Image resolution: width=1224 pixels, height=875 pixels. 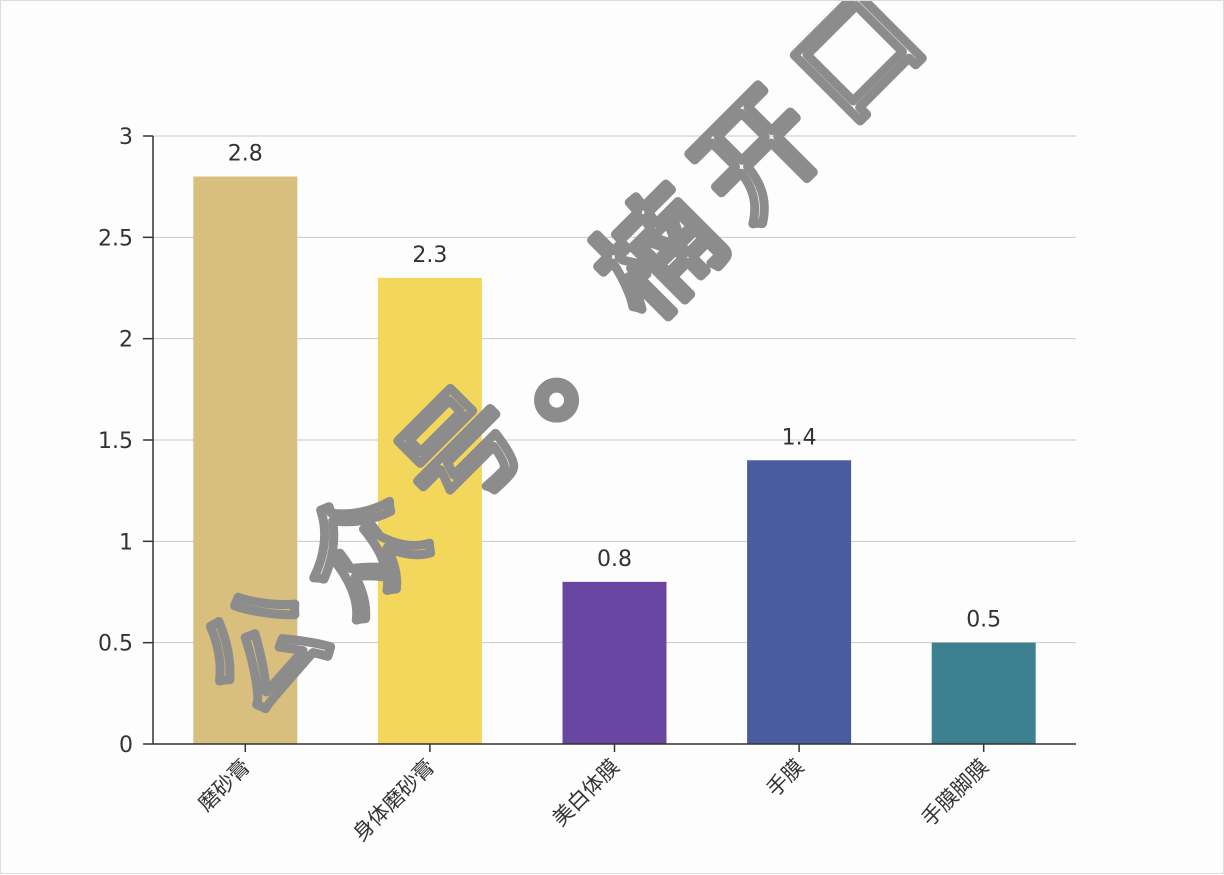 I want to click on y-tick-label: 0, so click(x=126, y=745).